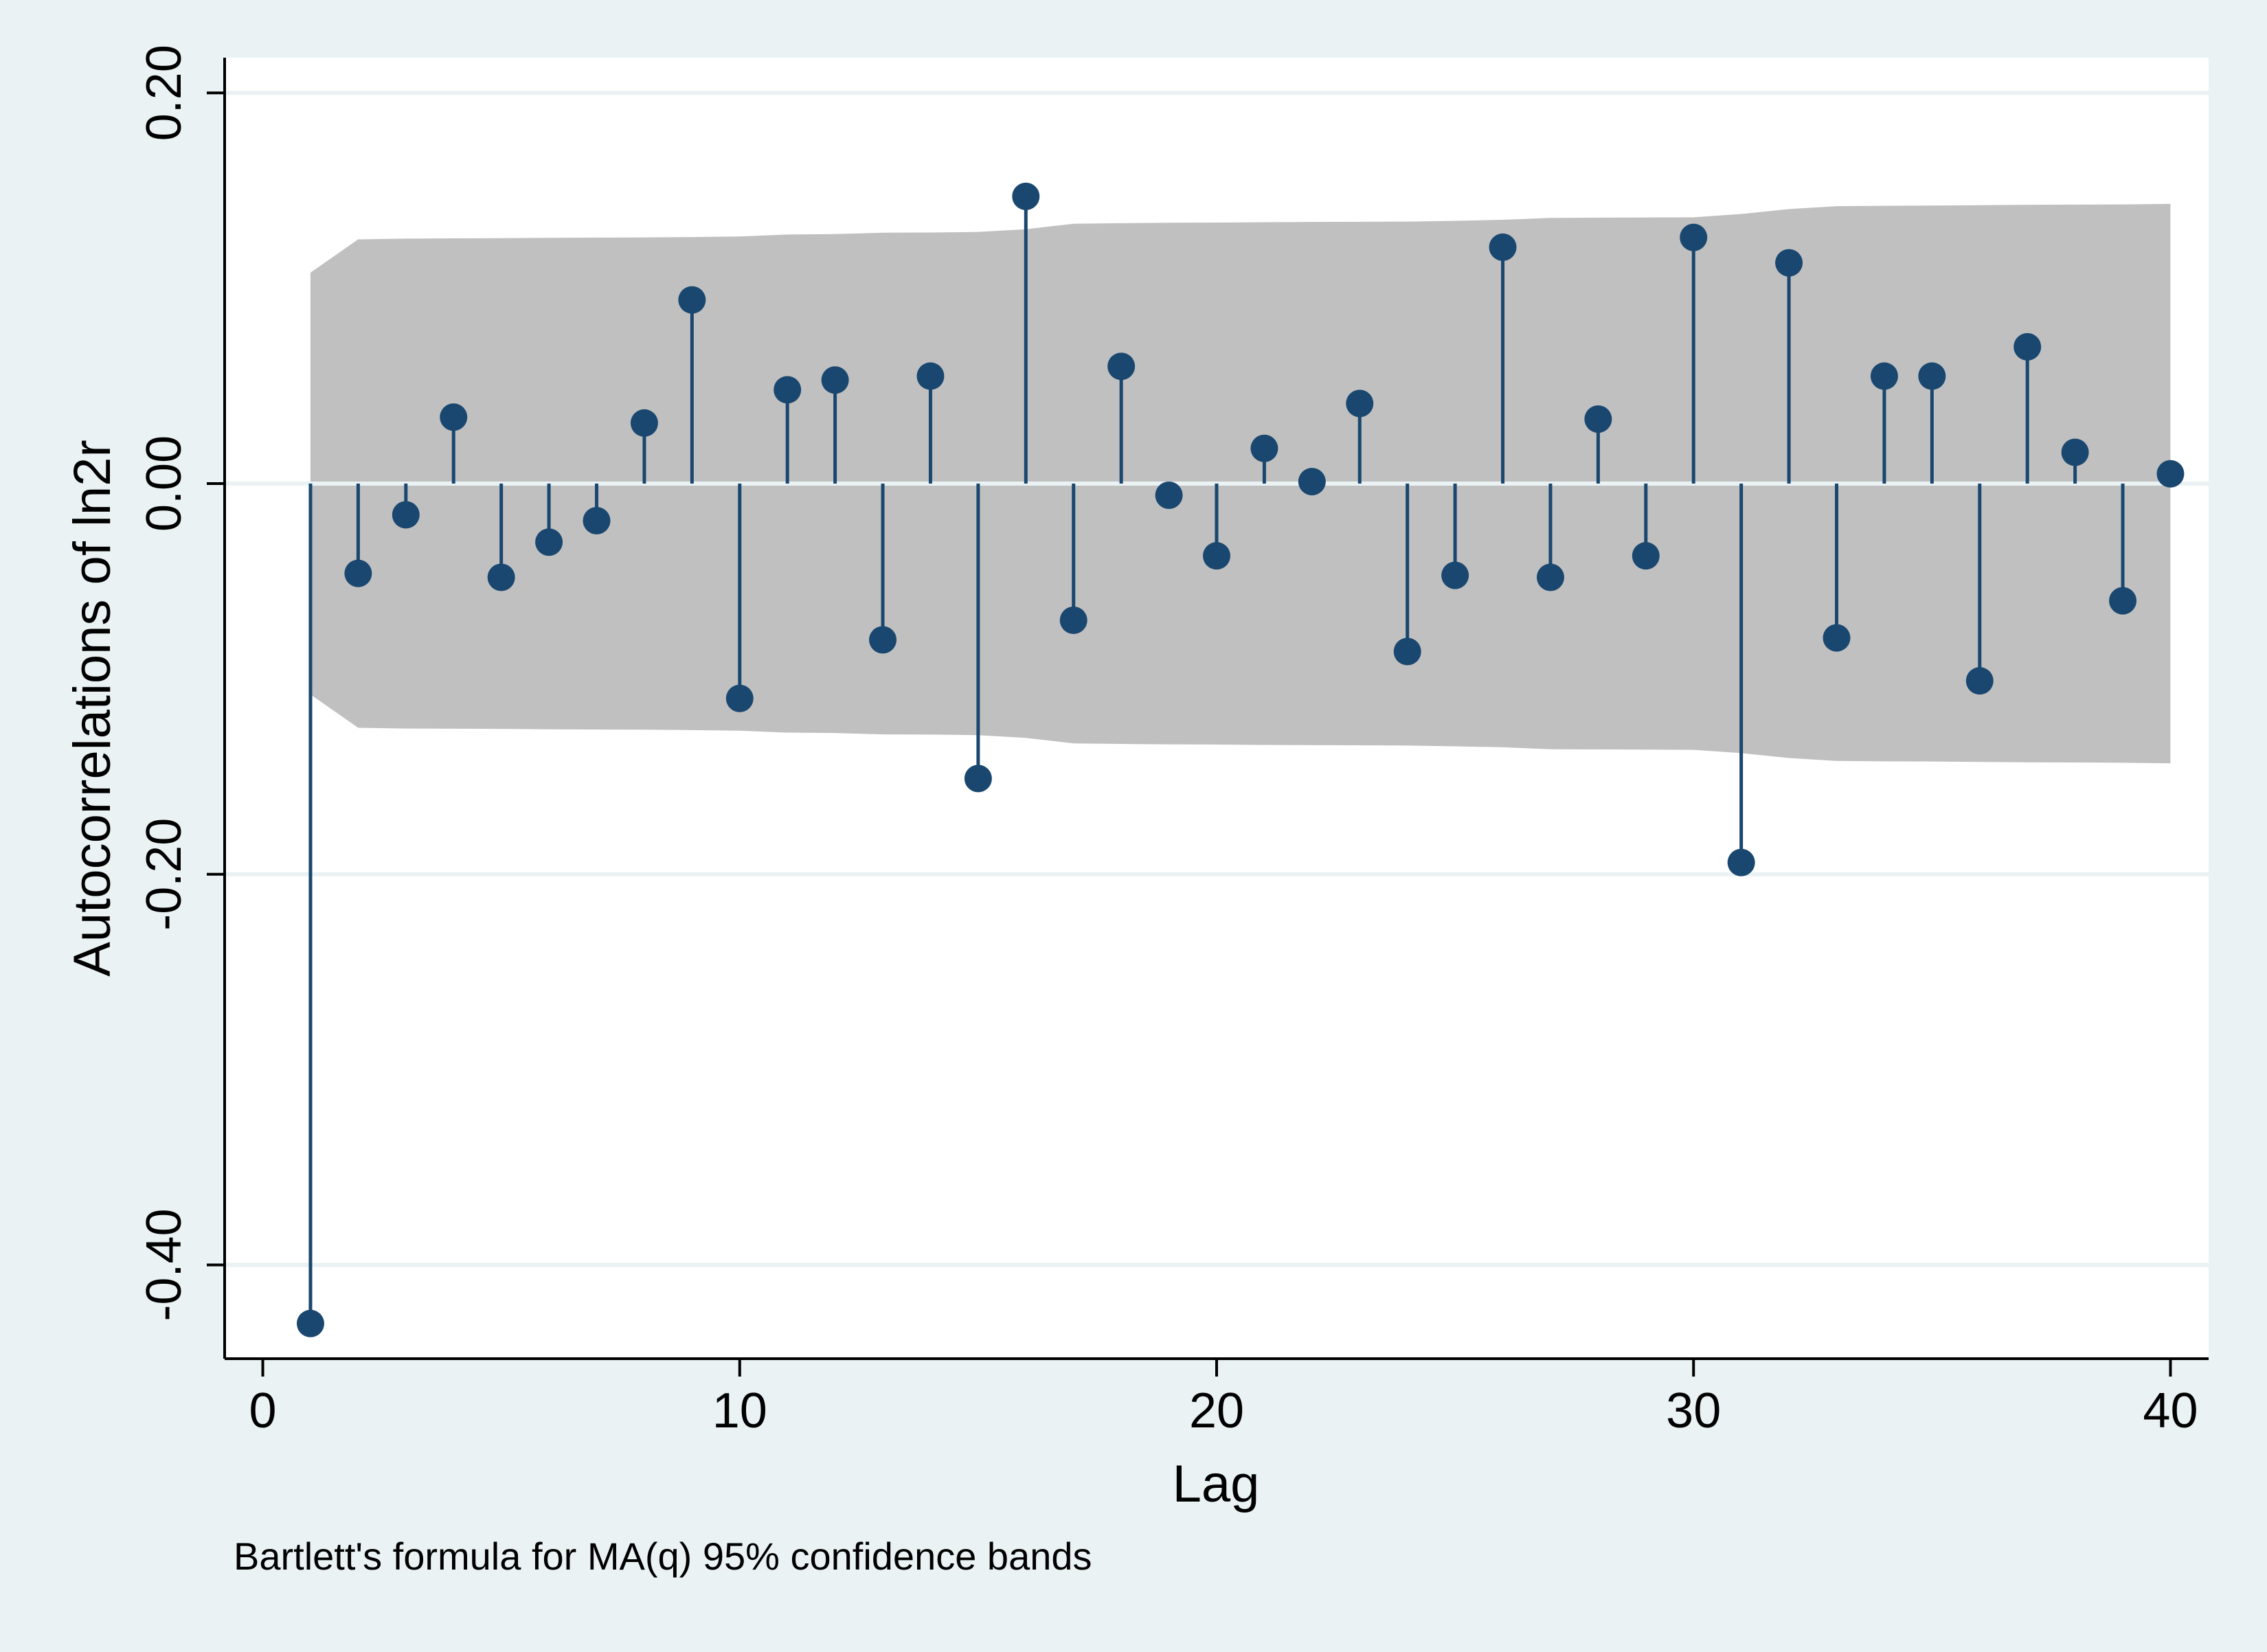 This screenshot has height=1652, width=2267. What do you see at coordinates (164, 483) in the screenshot?
I see `y-tick-label: 0.00` at bounding box center [164, 483].